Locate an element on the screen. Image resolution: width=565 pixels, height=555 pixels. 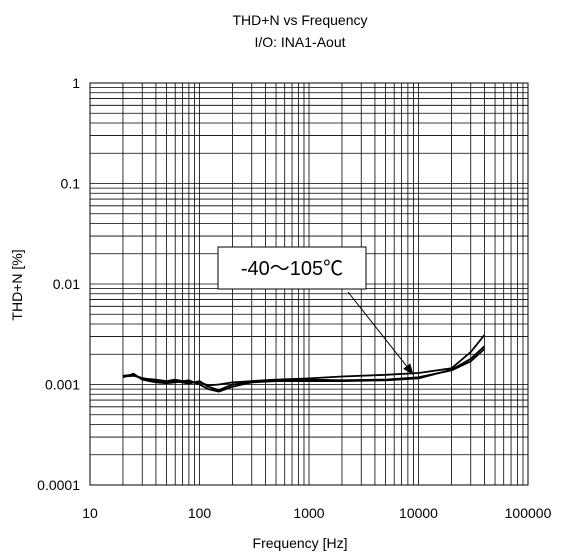
y-tick-label: 1 is located at coordinates (76, 83).